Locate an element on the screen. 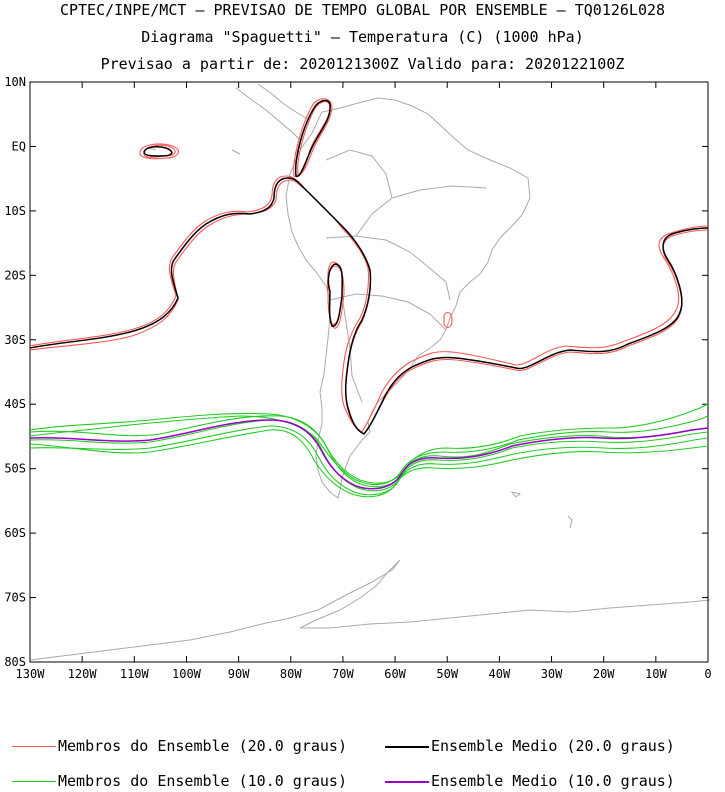 The width and height of the screenshot is (725, 792). antarctica-coast is located at coordinates (370, 610).